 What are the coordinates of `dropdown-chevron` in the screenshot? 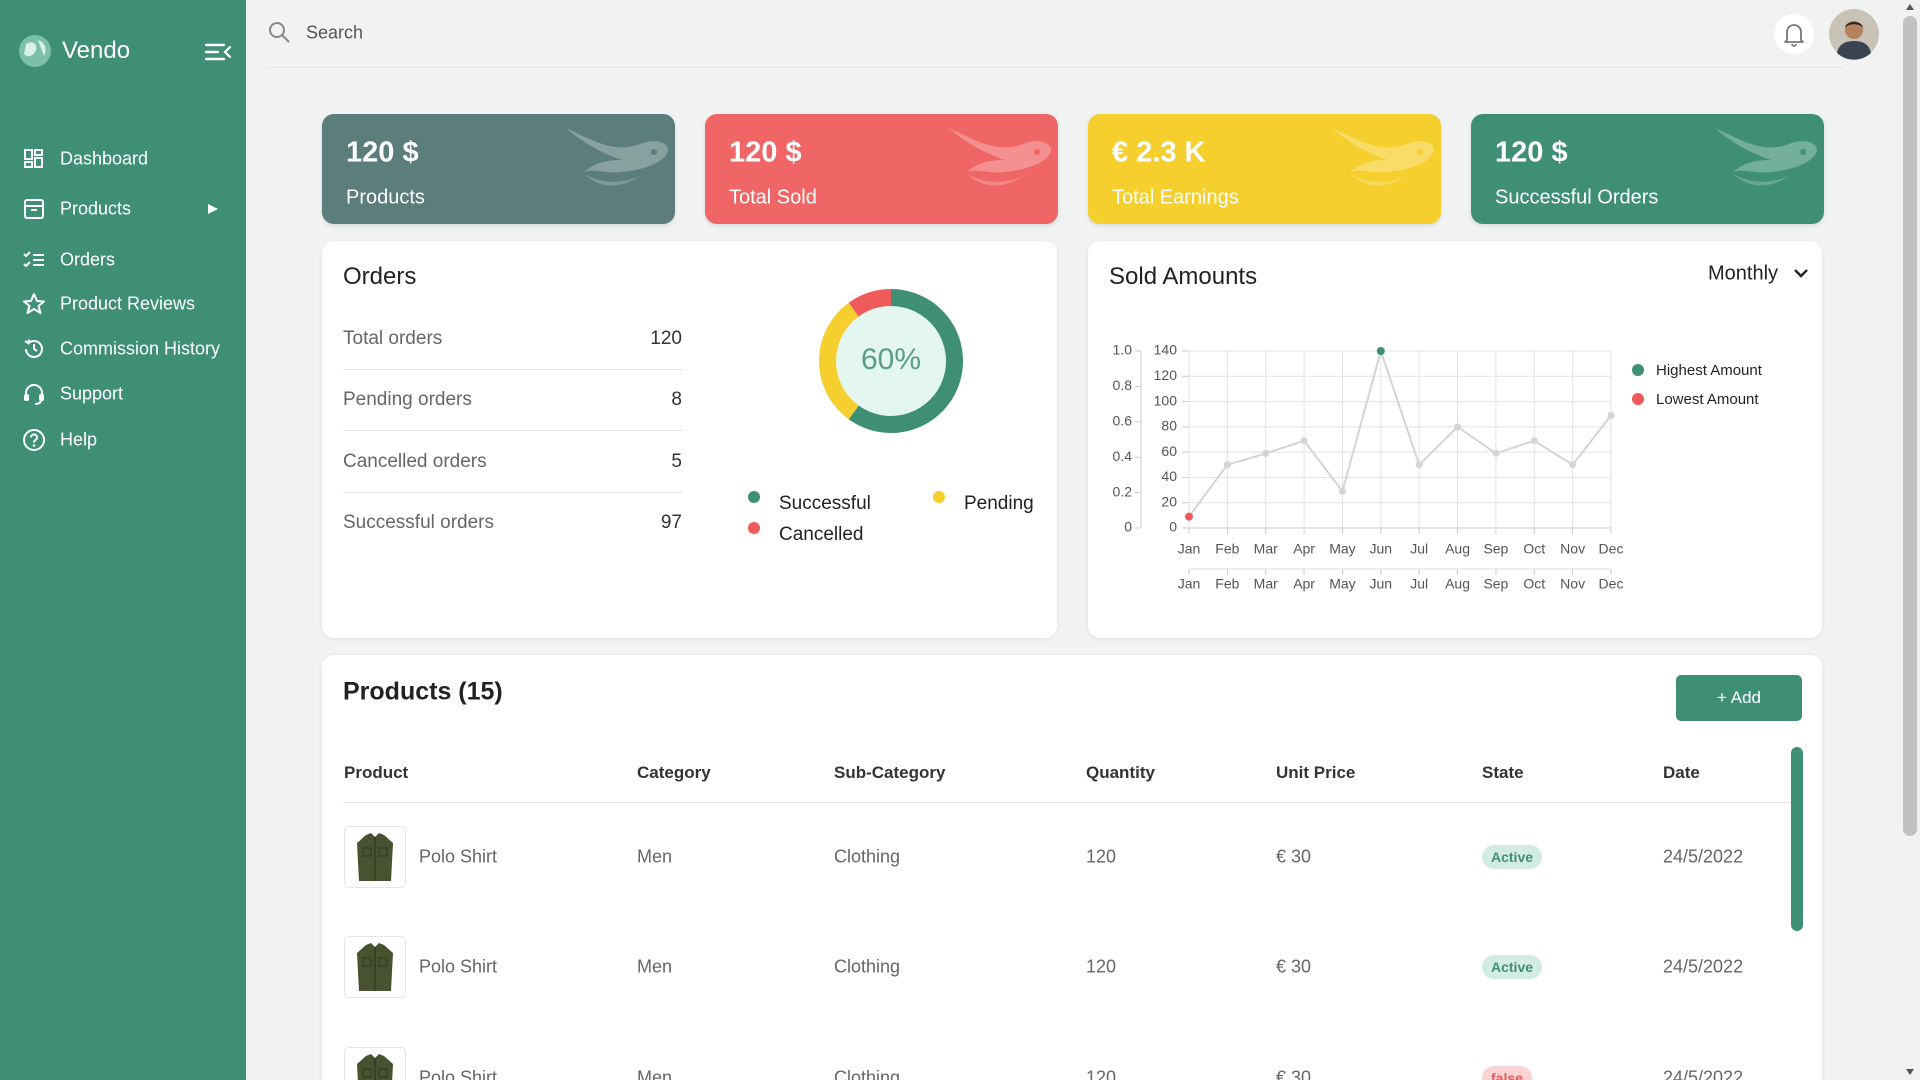 It's located at (1801, 273).